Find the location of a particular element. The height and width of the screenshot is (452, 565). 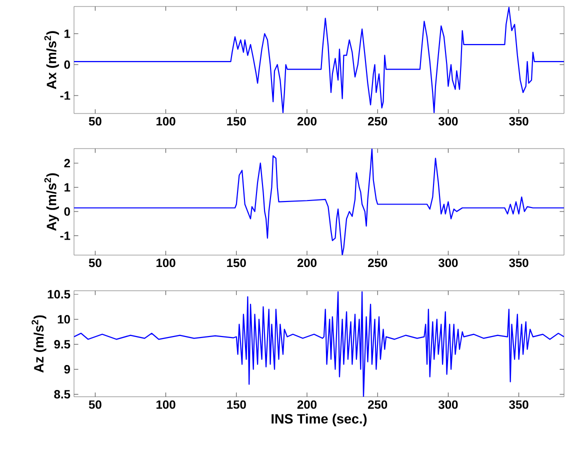

y-tick-label: 9 is located at coordinates (67, 369).